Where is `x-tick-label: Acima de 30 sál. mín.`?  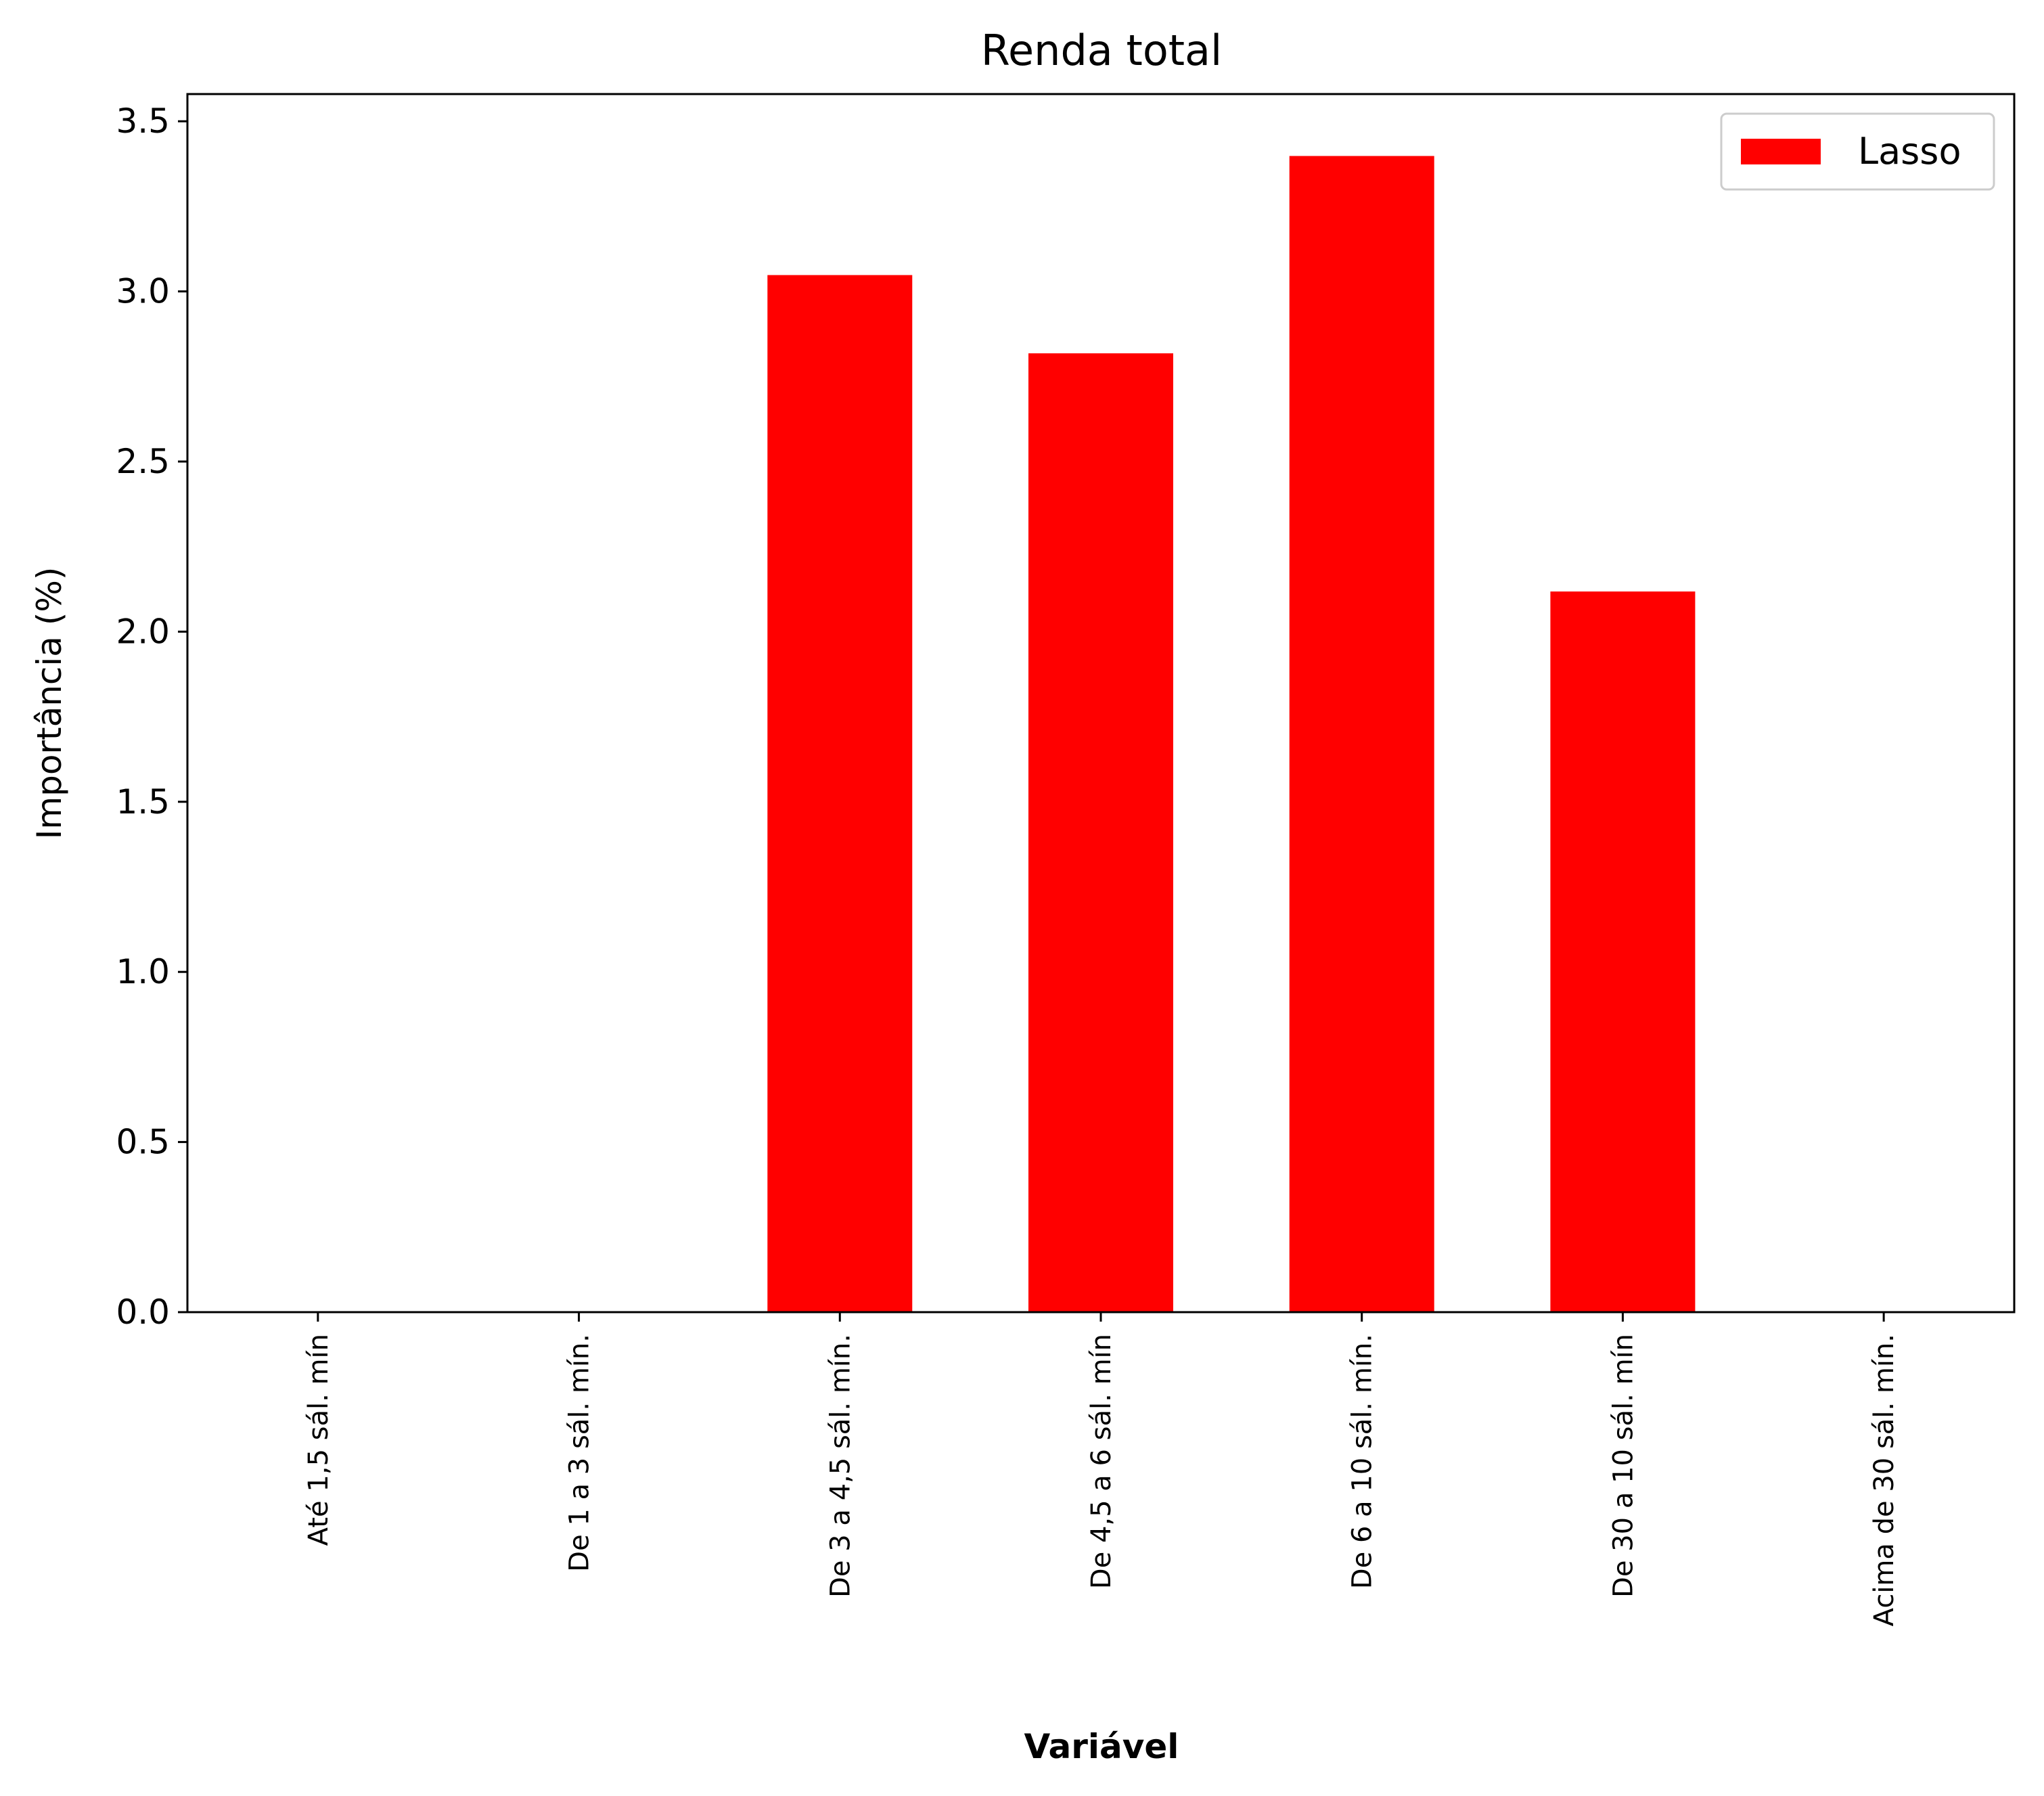 x-tick-label: Acima de 30 sál. mín. is located at coordinates (1884, 1480).